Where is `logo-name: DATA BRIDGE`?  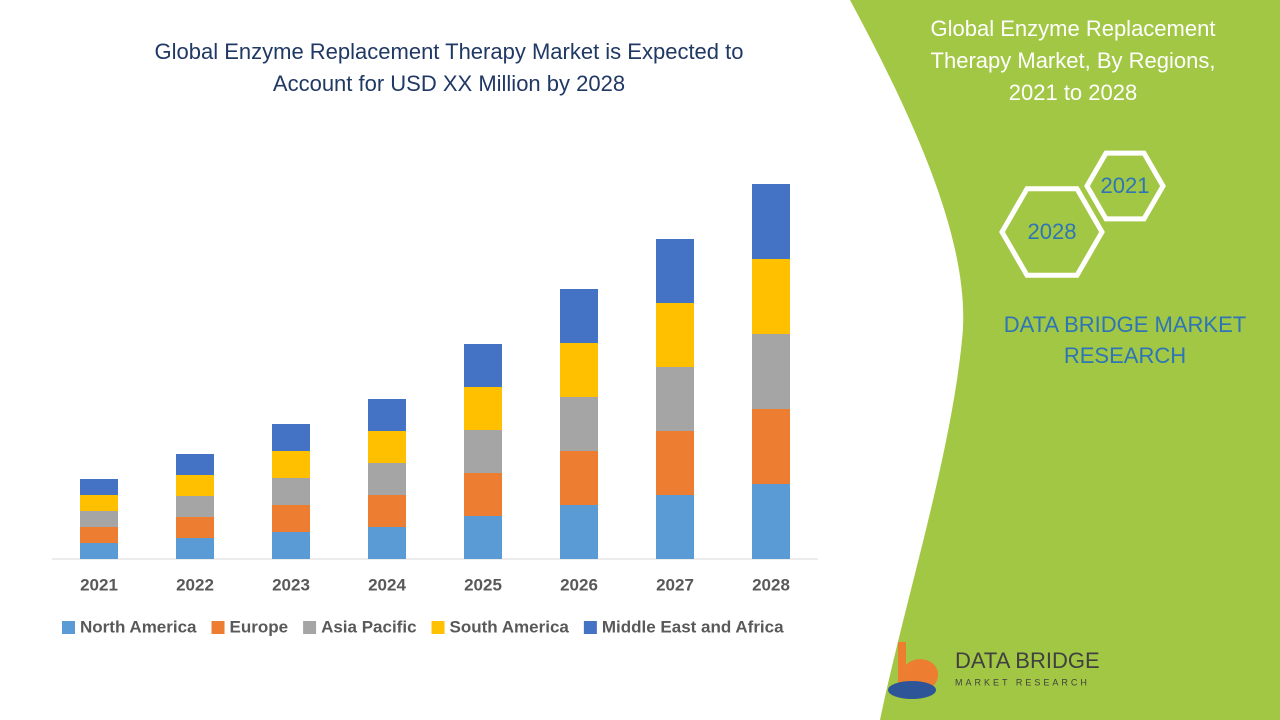 logo-name: DATA BRIDGE is located at coordinates (1027, 660).